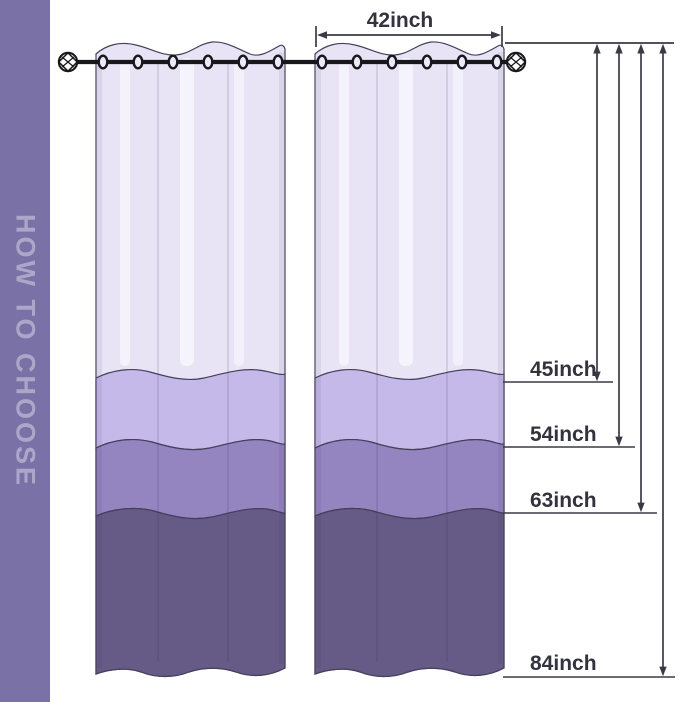 The width and height of the screenshot is (679, 702). What do you see at coordinates (563, 369) in the screenshot?
I see `length-label-45: 45inch` at bounding box center [563, 369].